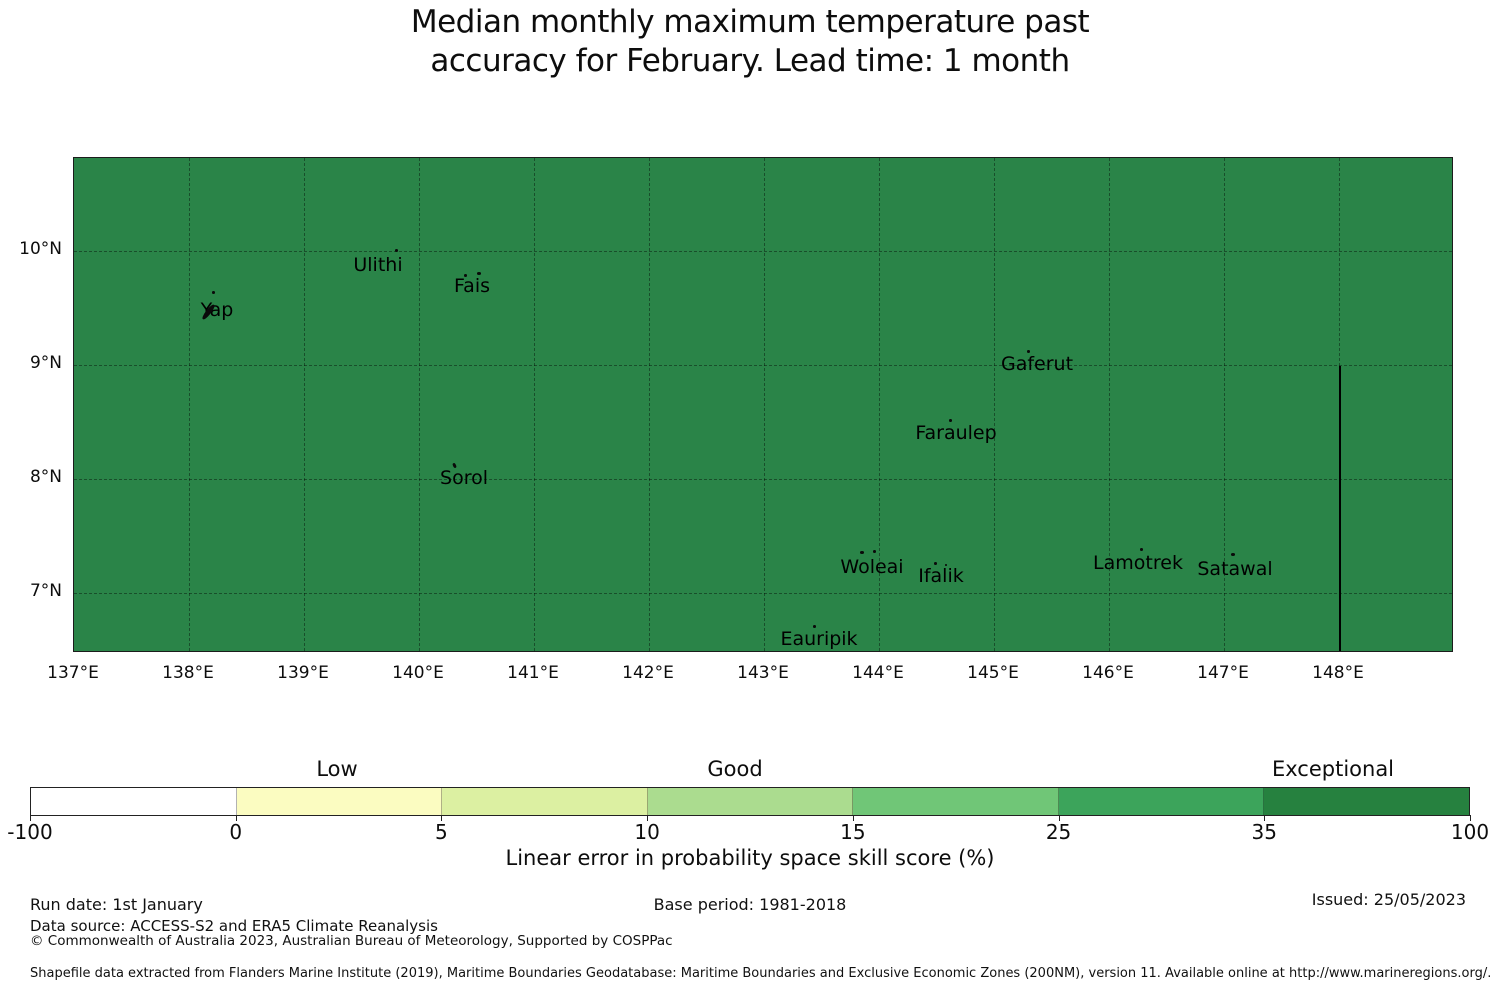 The image size is (1500, 990). I want to click on colorbar, so click(750, 801).